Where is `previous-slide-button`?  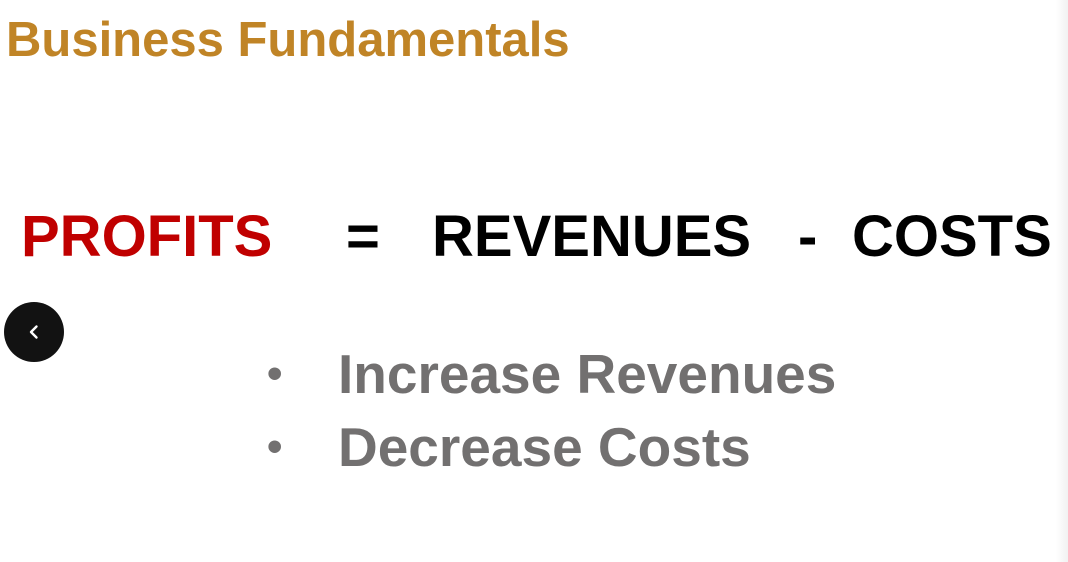
previous-slide-button is located at coordinates (34, 332).